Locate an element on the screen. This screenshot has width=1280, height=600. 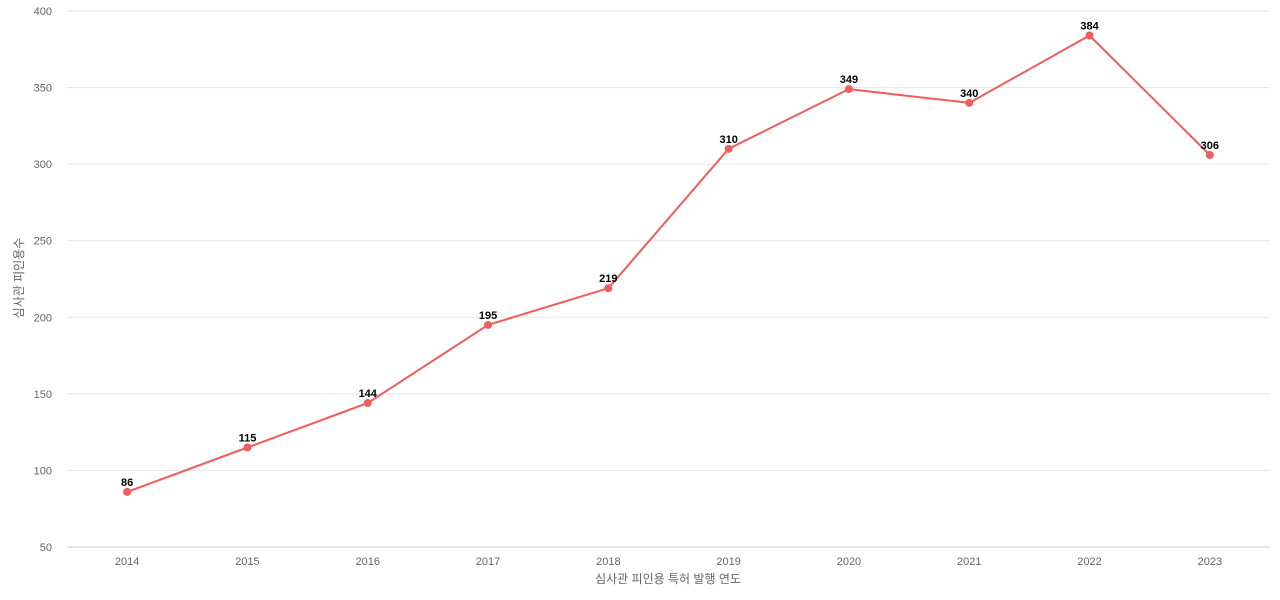
data-label: 144 is located at coordinates (368, 394).